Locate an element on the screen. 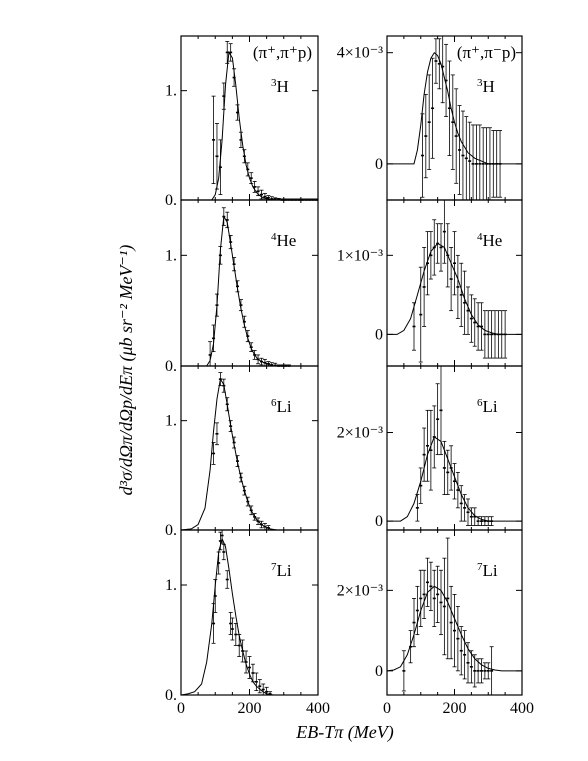  x-tick-label: 0 is located at coordinates (181, 708).